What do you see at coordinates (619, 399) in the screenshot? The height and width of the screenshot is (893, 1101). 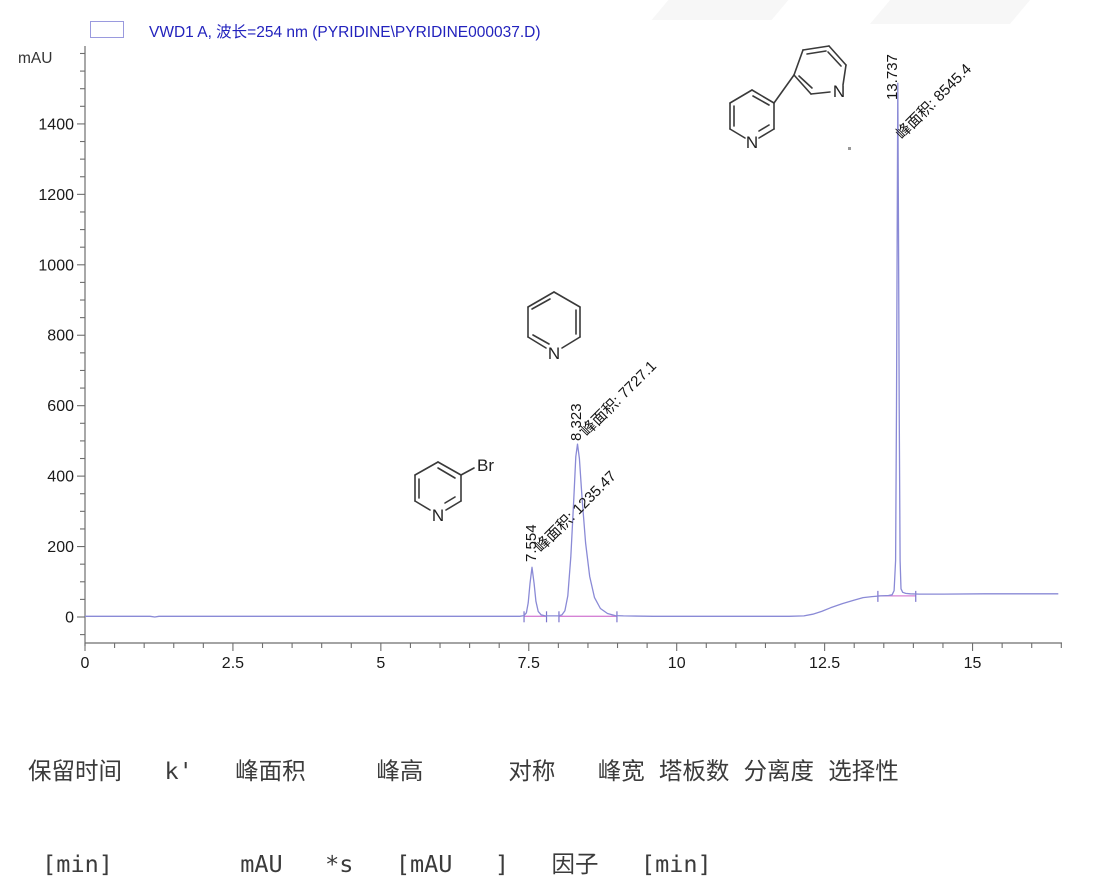 I see `peak-area-label: 峰面积: 7727.1` at bounding box center [619, 399].